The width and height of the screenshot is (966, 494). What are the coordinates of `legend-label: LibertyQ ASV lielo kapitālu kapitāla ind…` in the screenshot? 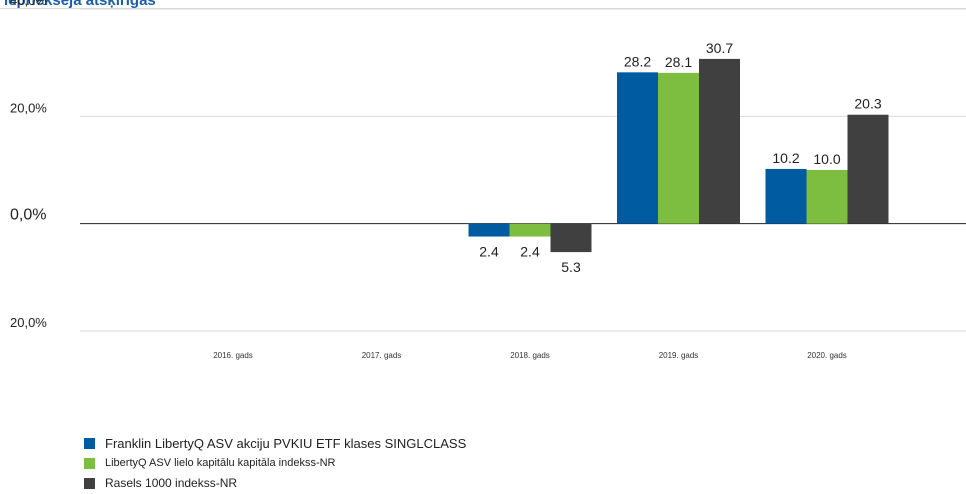 It's located at (220, 463).